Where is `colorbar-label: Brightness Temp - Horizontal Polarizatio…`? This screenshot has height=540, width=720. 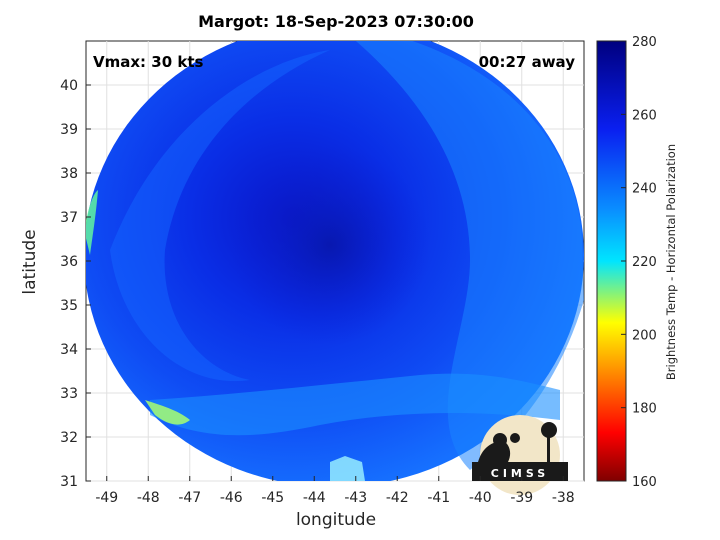 colorbar-label: Brightness Temp - Horizontal Polarizatio… is located at coordinates (671, 262).